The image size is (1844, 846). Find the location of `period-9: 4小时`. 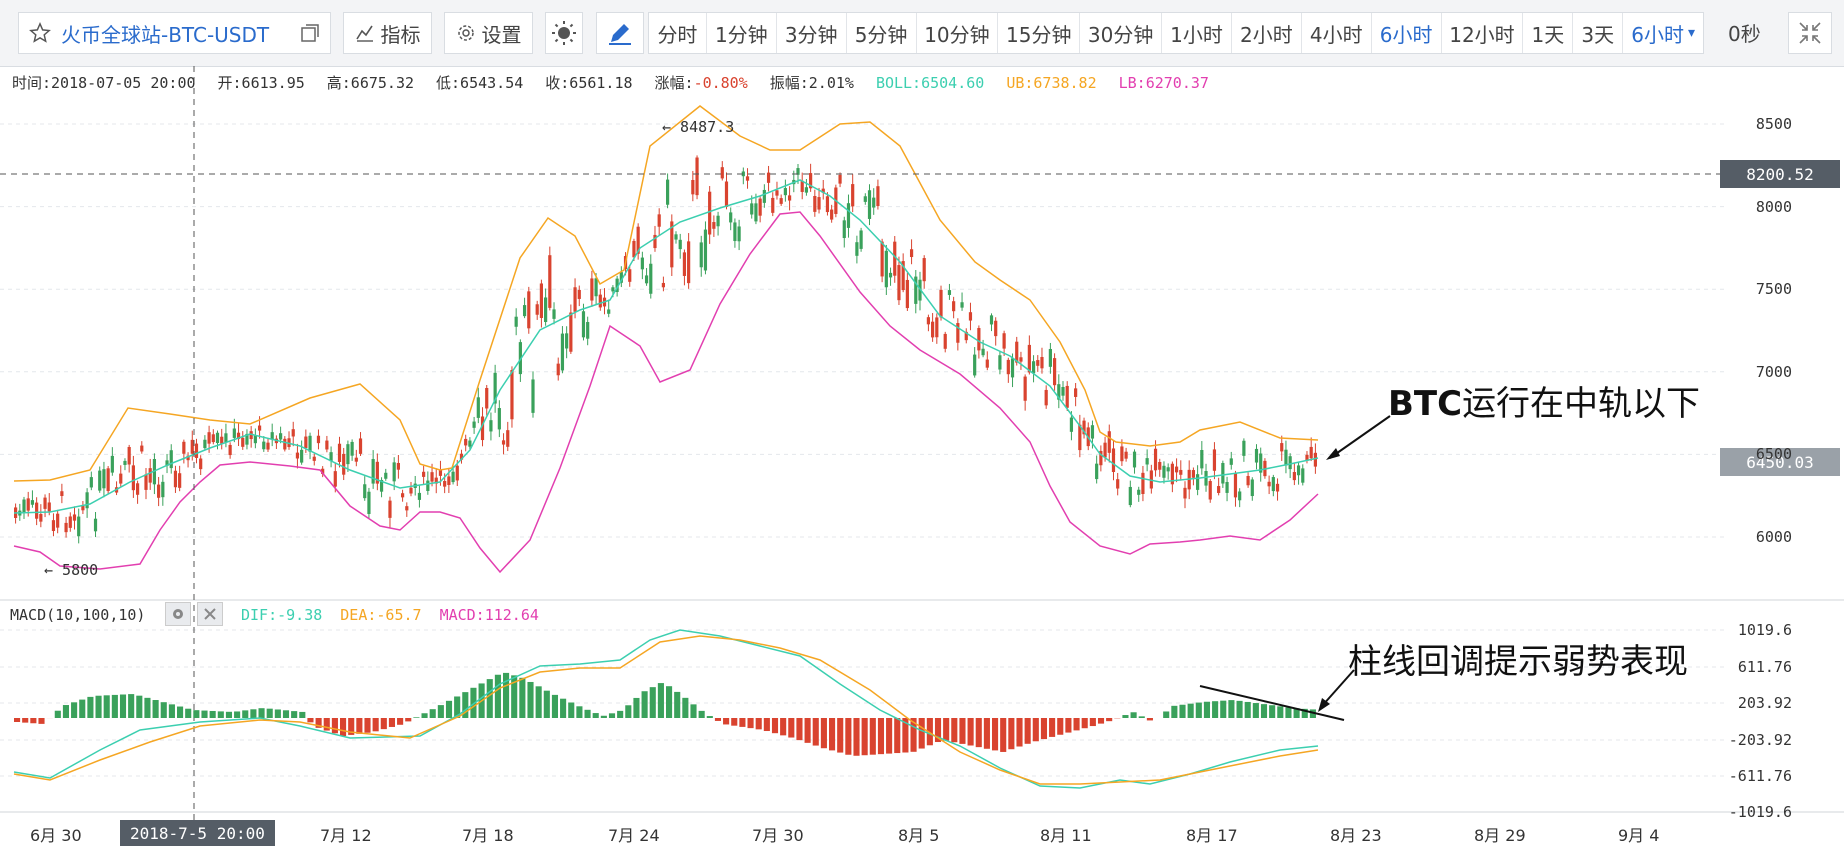

period-9: 4小时 is located at coordinates (1337, 33).